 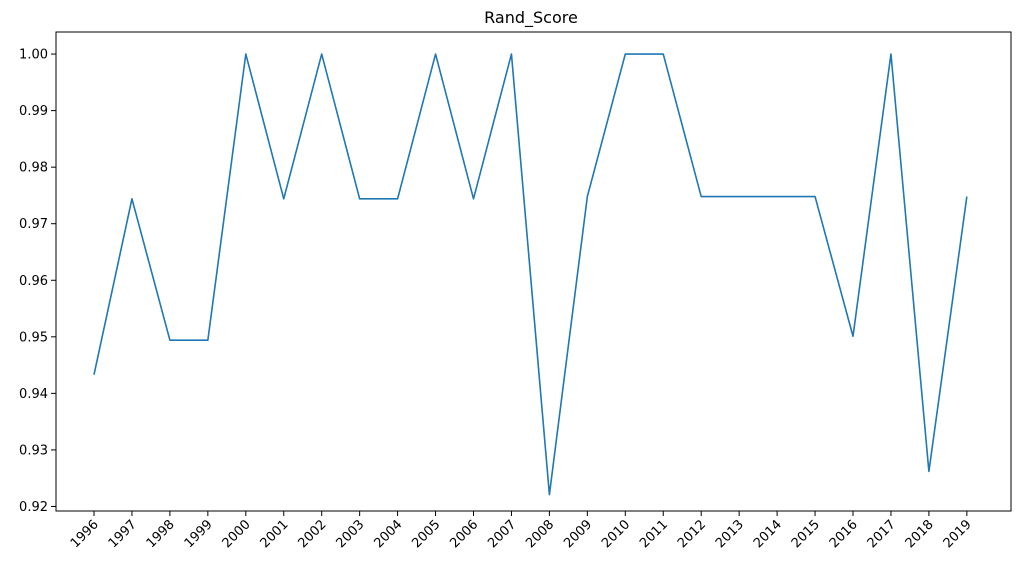 What do you see at coordinates (237, 534) in the screenshot?
I see `x-tick-label: 2000` at bounding box center [237, 534].